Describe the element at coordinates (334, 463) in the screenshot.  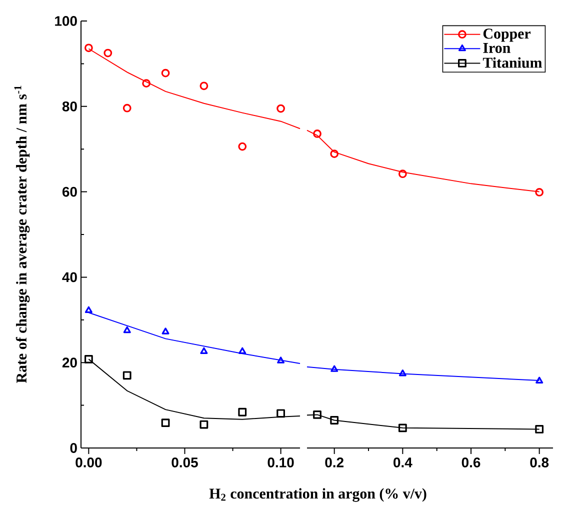
I see `x-tick-label: 0.2` at that location.